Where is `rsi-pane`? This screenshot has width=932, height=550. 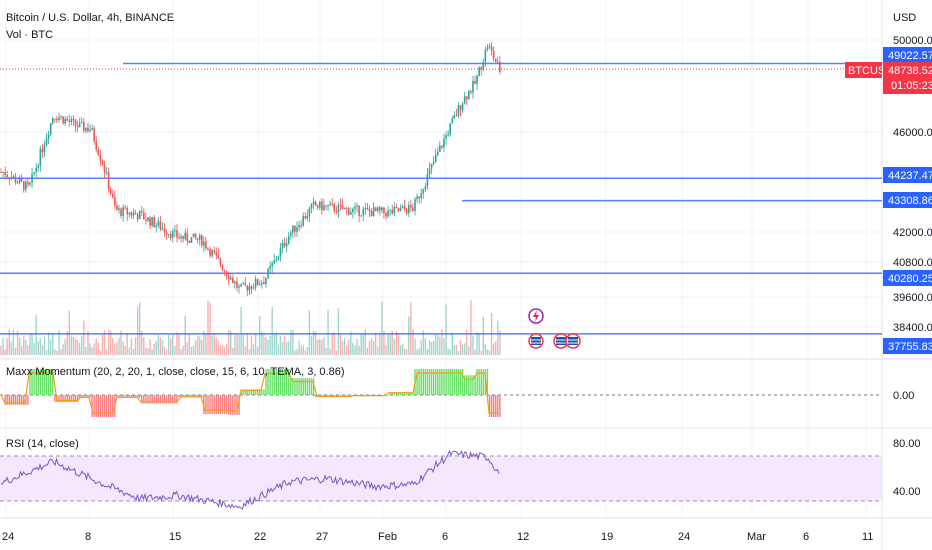
rsi-pane is located at coordinates (441, 479).